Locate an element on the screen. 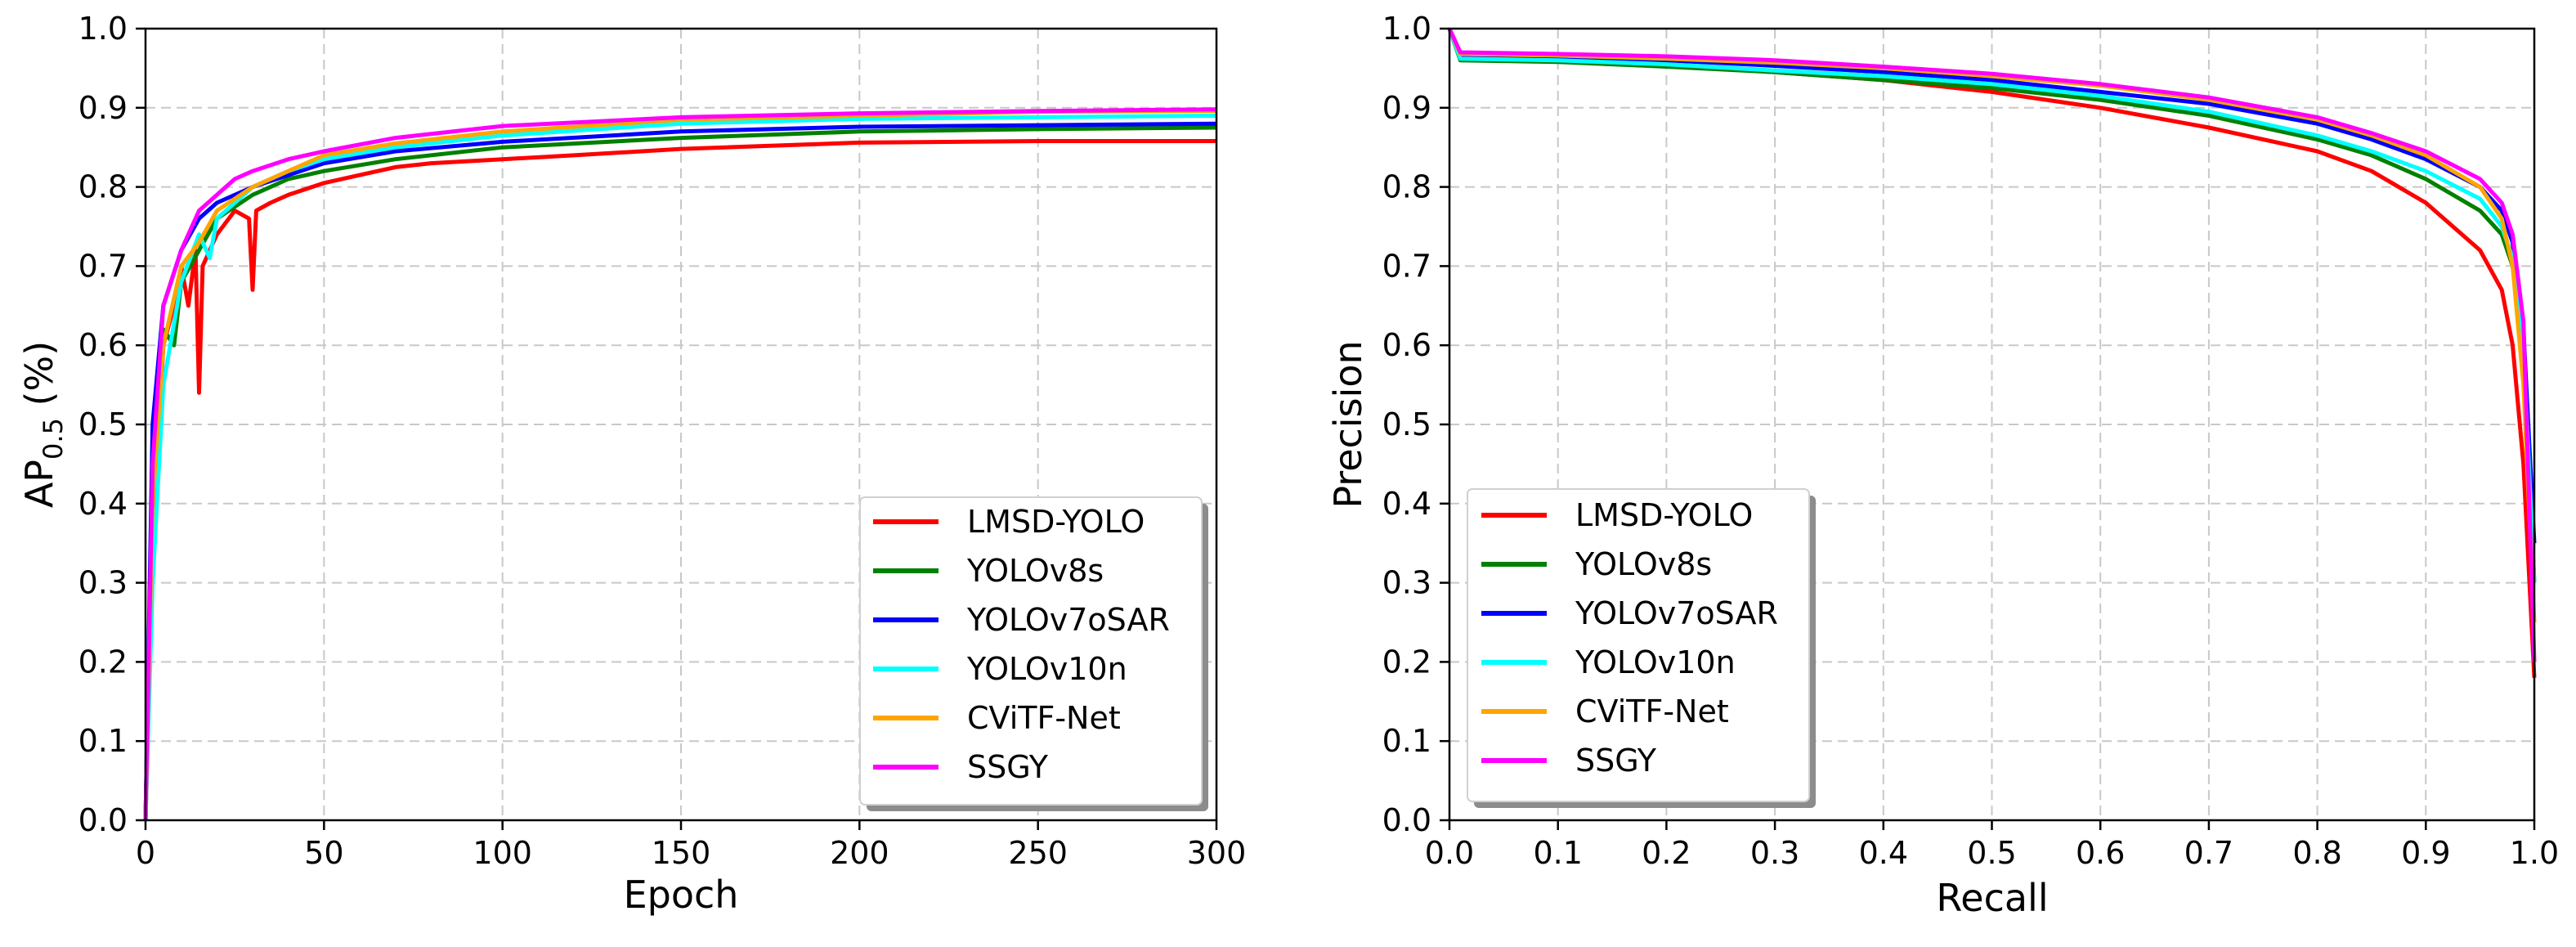  pr-chart-legend-label: YOLOv7oSAR is located at coordinates (1676, 613).